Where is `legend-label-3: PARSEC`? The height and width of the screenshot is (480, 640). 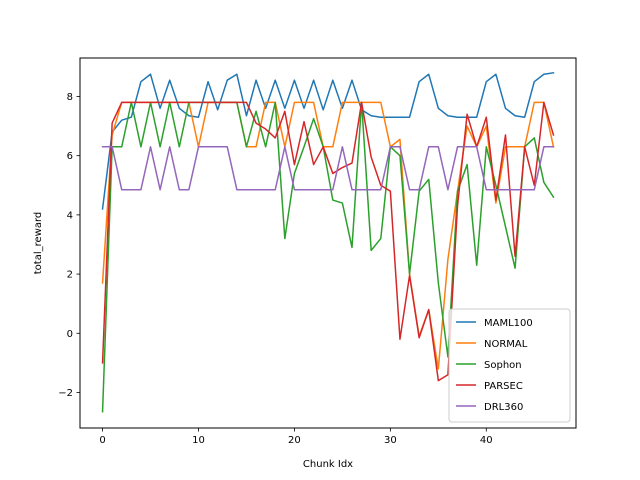
legend-label-3: PARSEC is located at coordinates (503, 386).